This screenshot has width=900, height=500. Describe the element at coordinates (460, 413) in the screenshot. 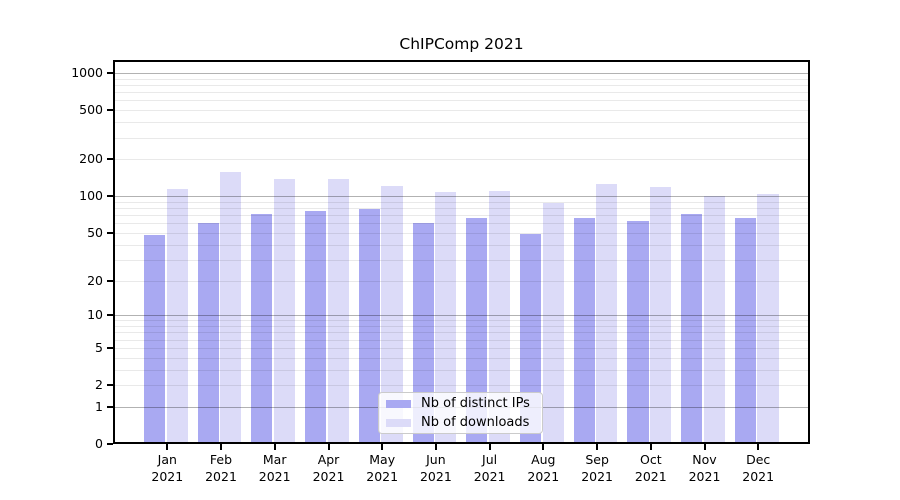

I see `legend: Nb of distinct IPs Nb of downloads` at that location.